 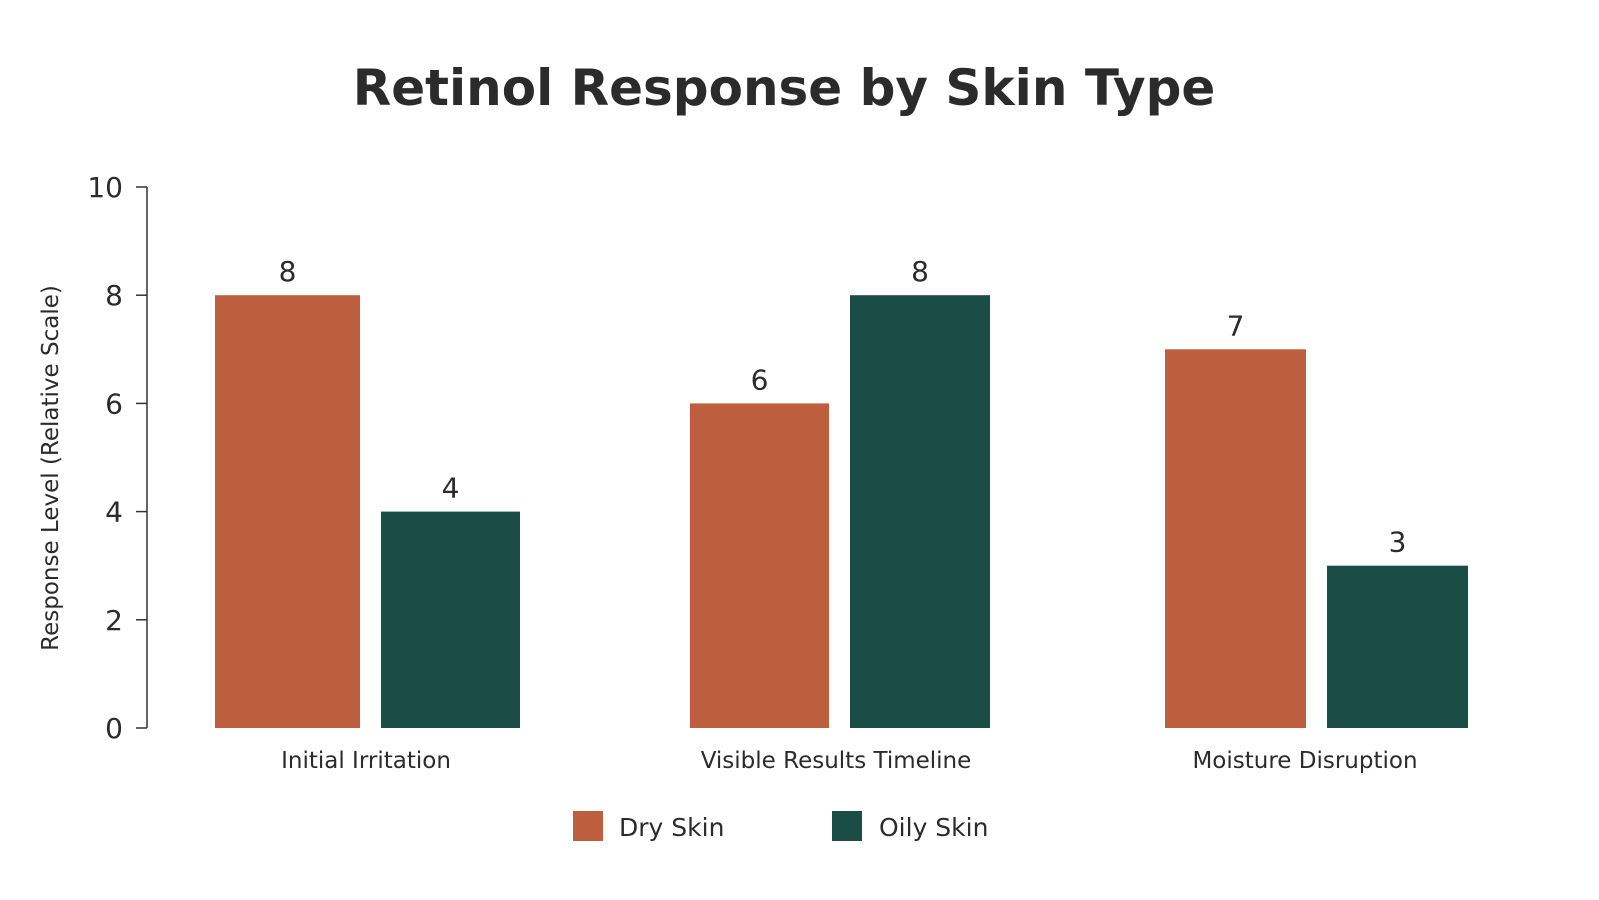 I want to click on x-category-label: Initial Irritation, so click(x=366, y=761).